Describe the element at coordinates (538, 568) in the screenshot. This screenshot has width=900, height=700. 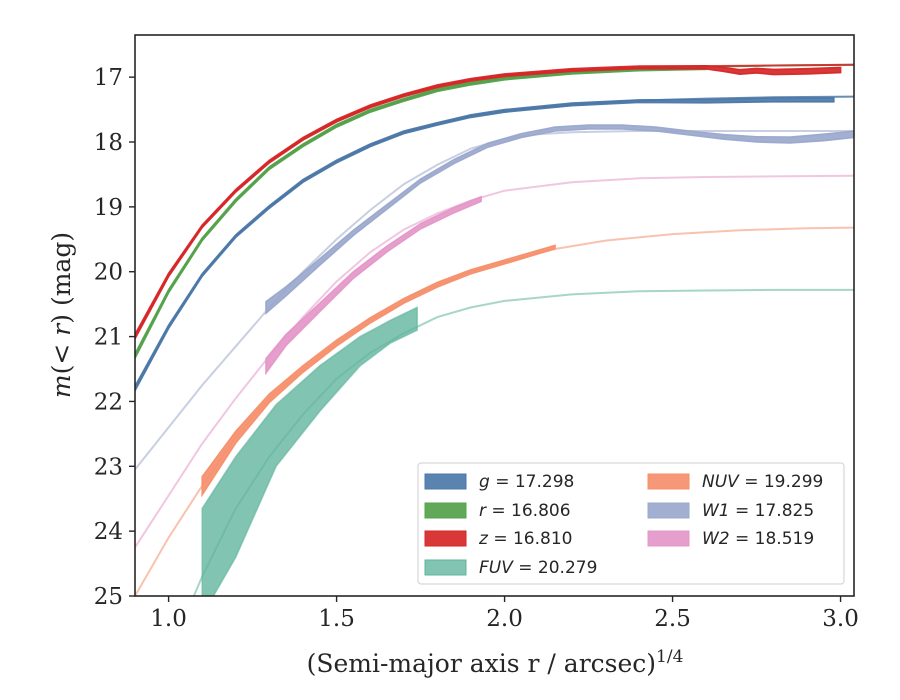
I see `legend-label: FUV = 20.279` at that location.